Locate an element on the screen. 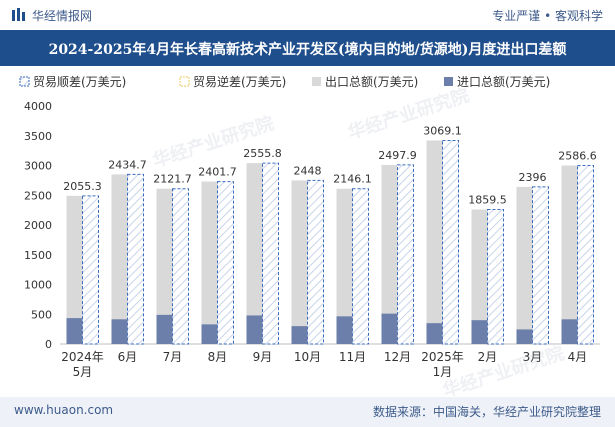  data-label: 1859.5 is located at coordinates (487, 200).